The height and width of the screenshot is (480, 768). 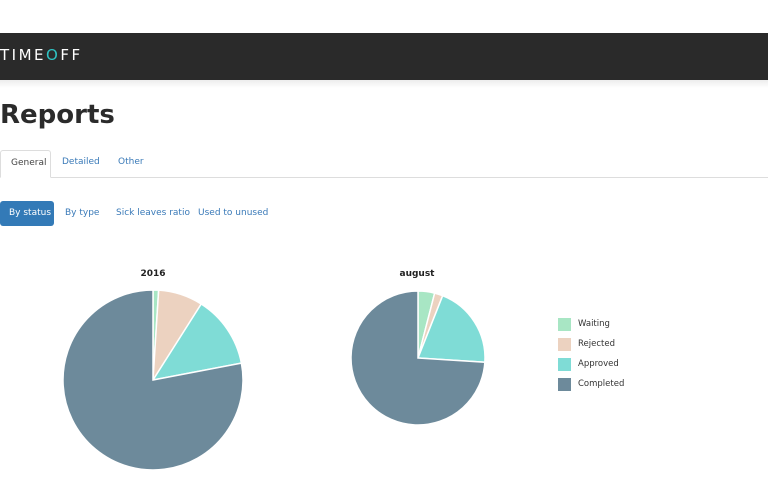 I want to click on pie-chart-august, so click(x=418, y=358).